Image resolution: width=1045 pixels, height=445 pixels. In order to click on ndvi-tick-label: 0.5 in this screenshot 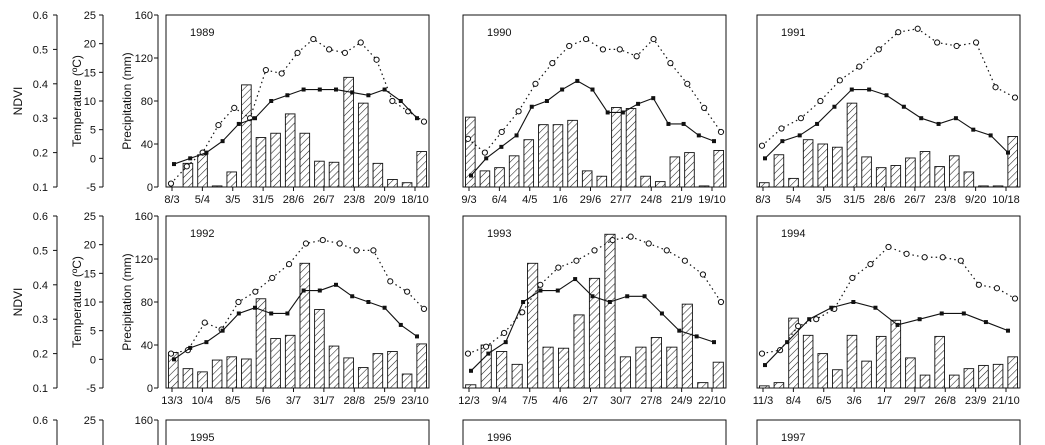, I will do `click(40, 50)`.